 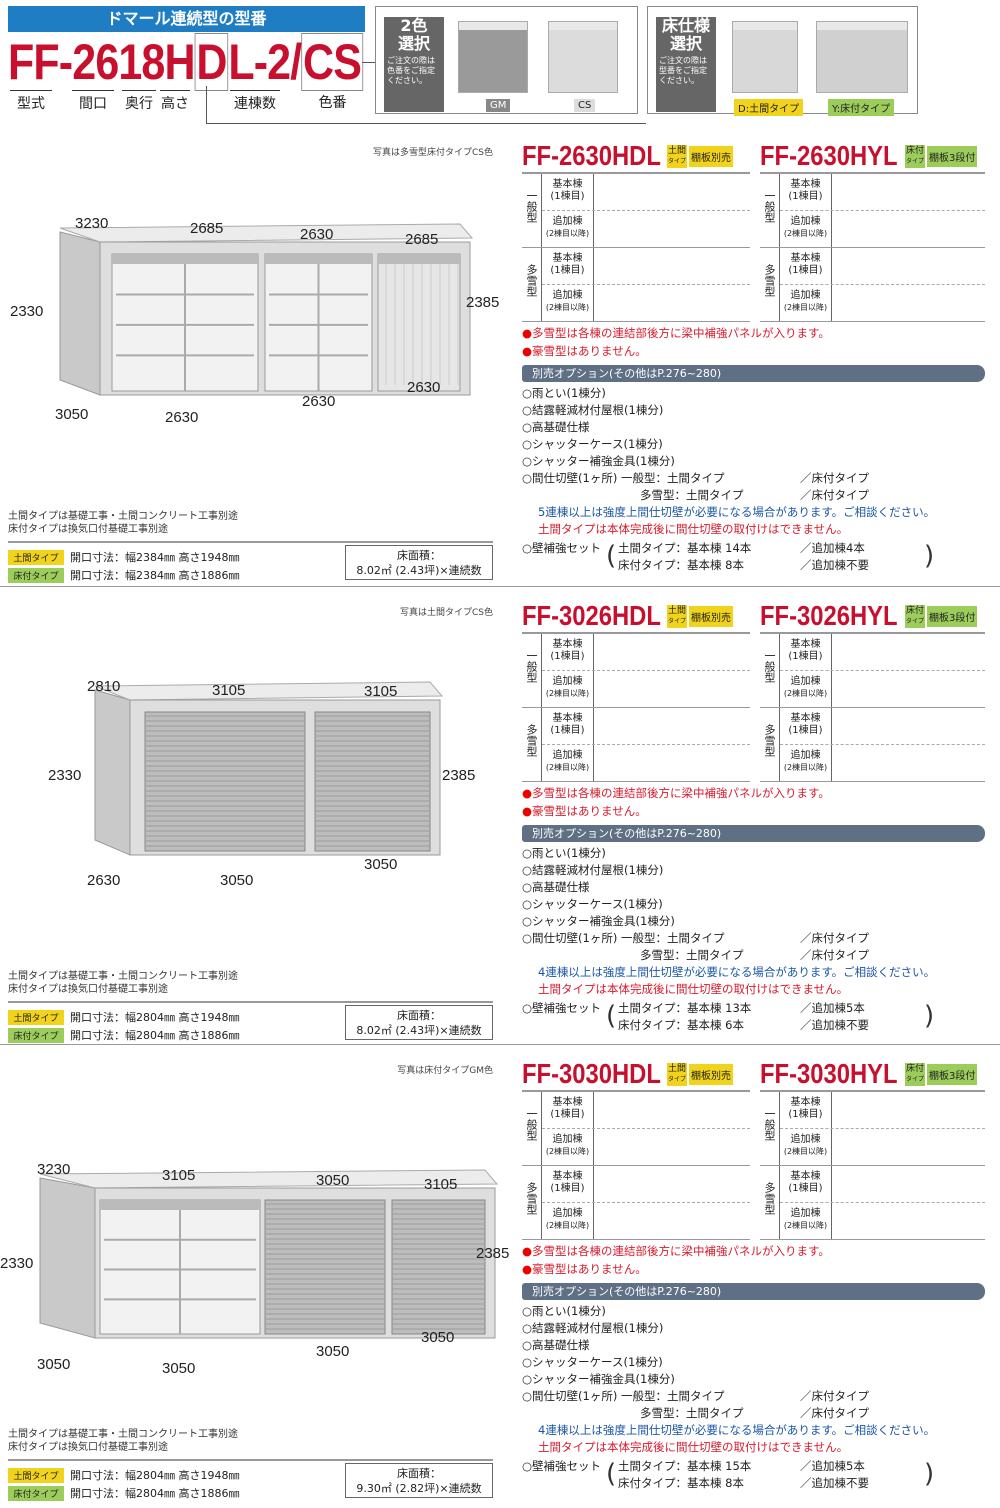 What do you see at coordinates (861, 107) in the screenshot?
I see `floor-type-label: Y:床付タイプ` at bounding box center [861, 107].